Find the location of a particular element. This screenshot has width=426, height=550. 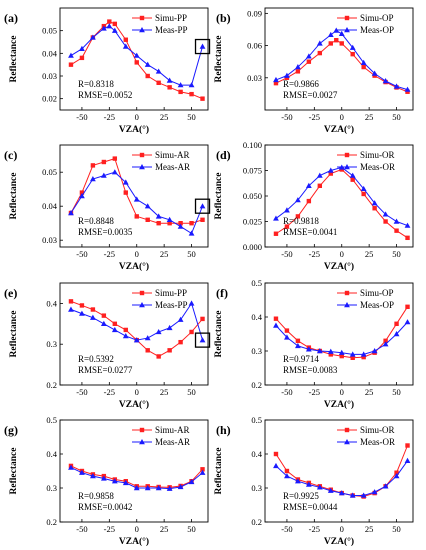

y-tick-label: 0.4 is located at coordinates (256, 454).